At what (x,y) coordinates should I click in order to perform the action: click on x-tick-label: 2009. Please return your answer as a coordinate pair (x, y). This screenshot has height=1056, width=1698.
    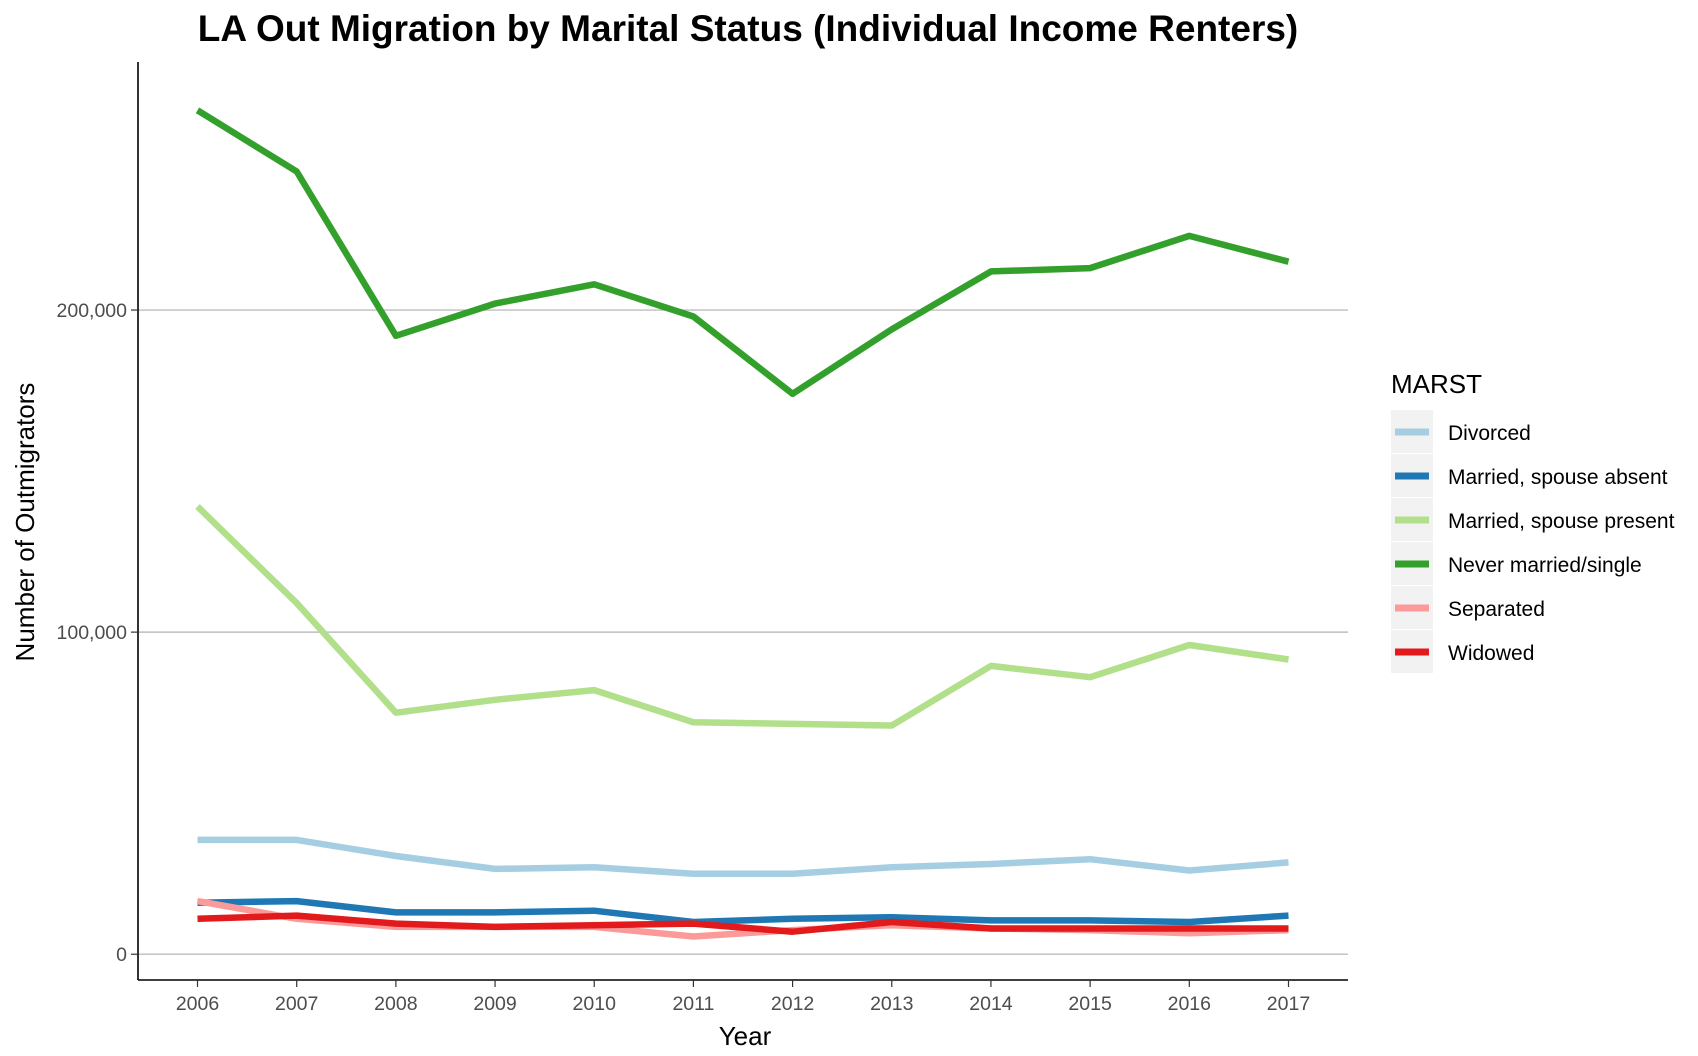
    Looking at the image, I should click on (494, 1004).